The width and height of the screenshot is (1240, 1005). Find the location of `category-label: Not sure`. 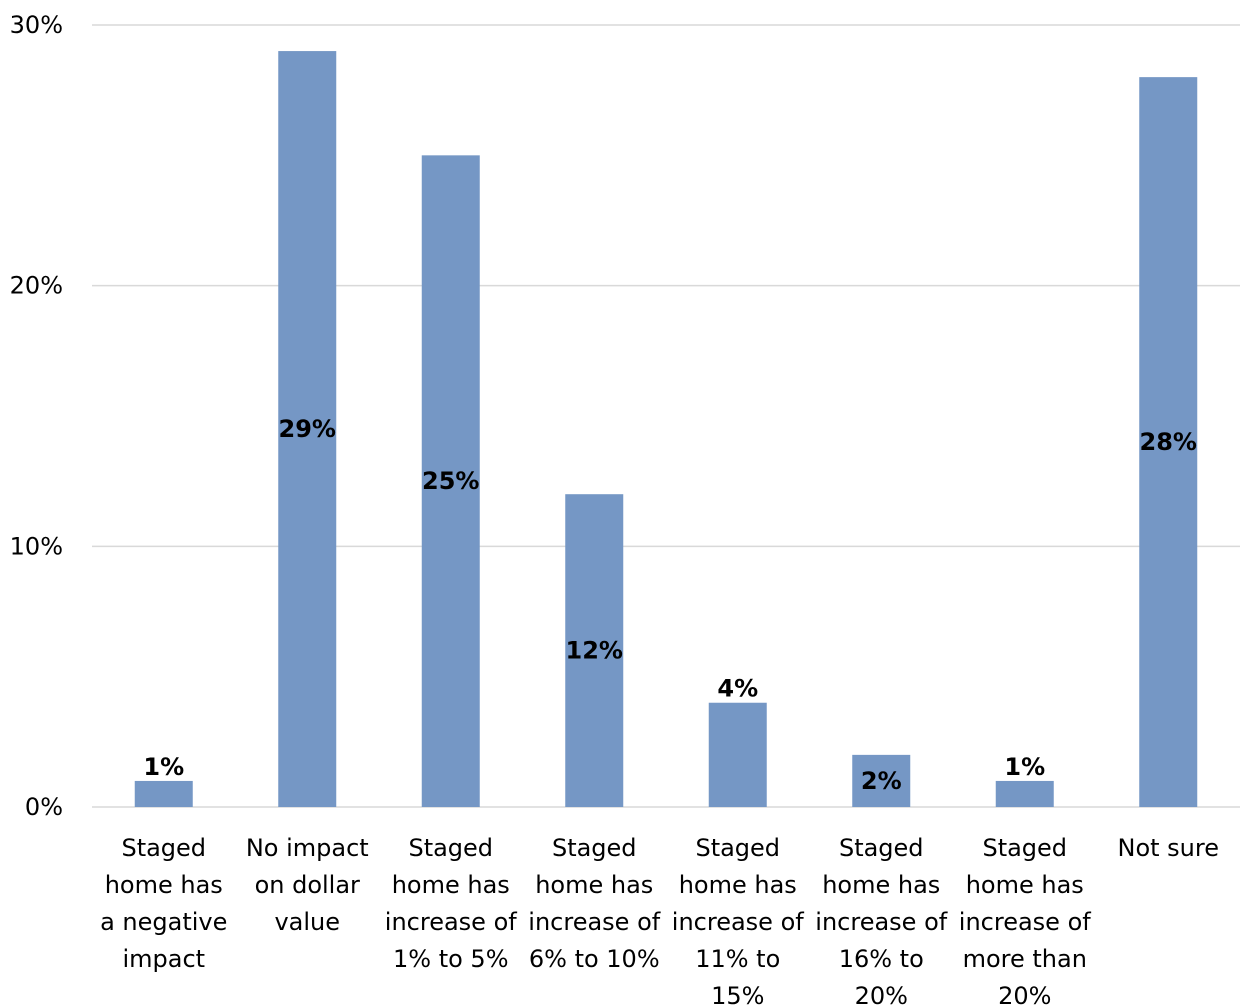

category-label: Not sure is located at coordinates (1169, 848).